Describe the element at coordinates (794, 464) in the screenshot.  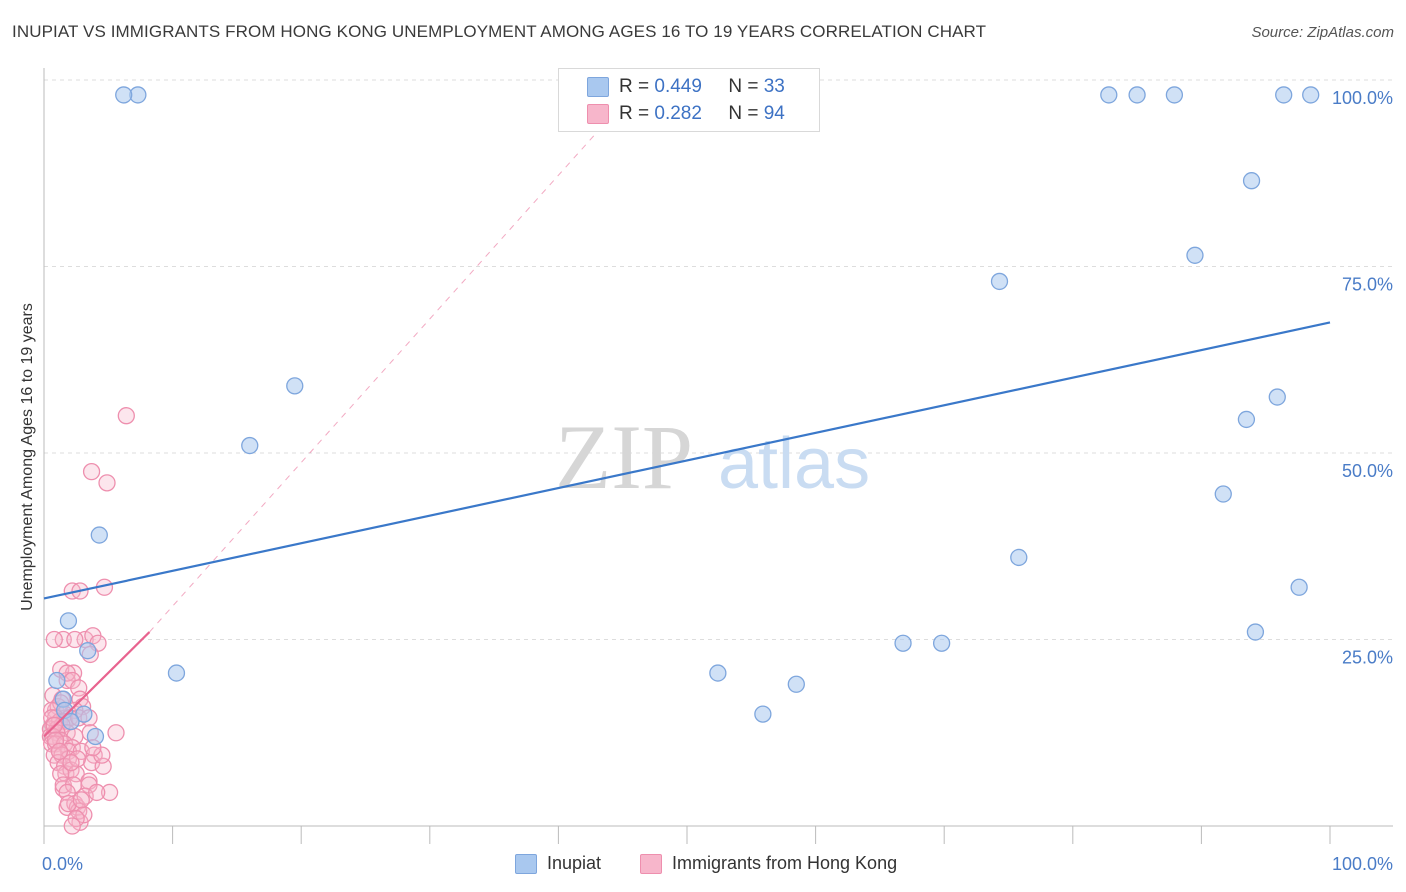
I see `watermark-atlas: atlas` at that location.